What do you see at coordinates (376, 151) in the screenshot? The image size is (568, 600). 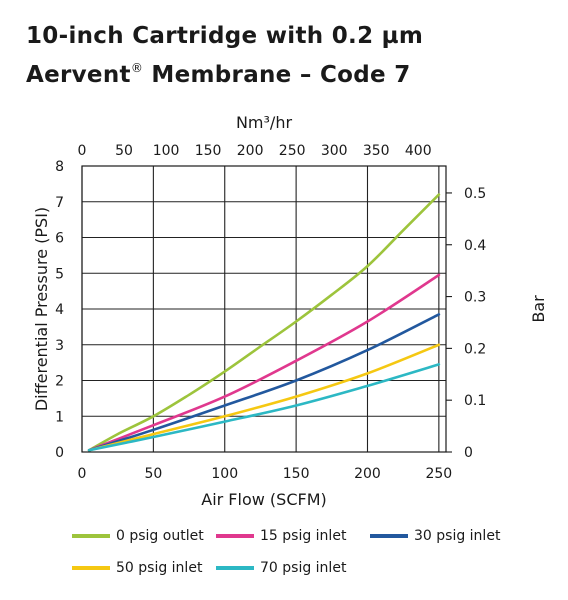 I see `x2-tick-label: 350` at bounding box center [376, 151].